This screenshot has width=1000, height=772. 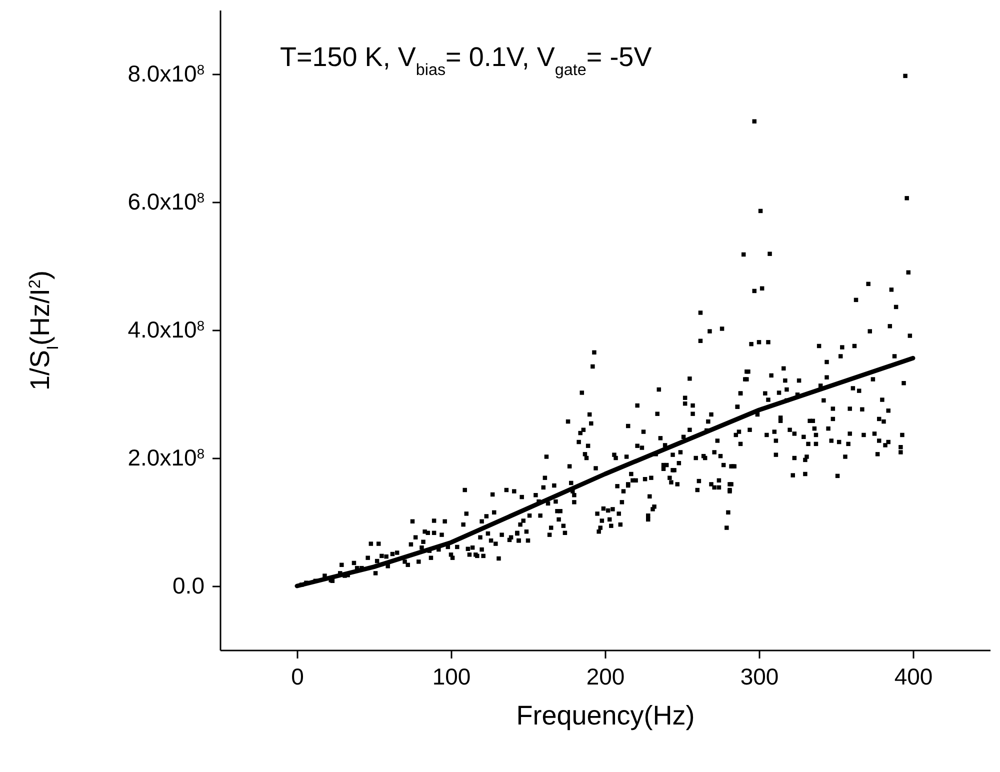 I want to click on y-tick-label: 8.0x10$^{8}$, so click(x=166, y=73).